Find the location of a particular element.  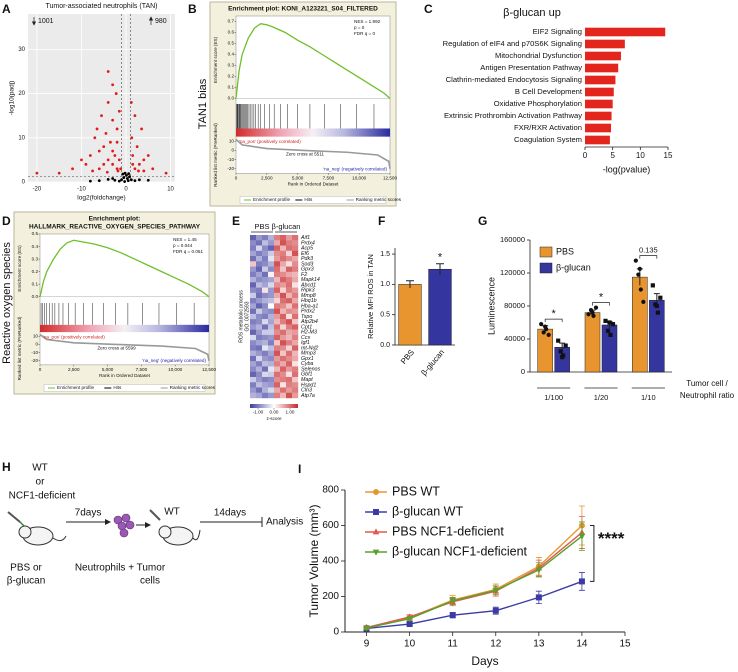

y-tick-label: 0.1 is located at coordinates (231, 87).